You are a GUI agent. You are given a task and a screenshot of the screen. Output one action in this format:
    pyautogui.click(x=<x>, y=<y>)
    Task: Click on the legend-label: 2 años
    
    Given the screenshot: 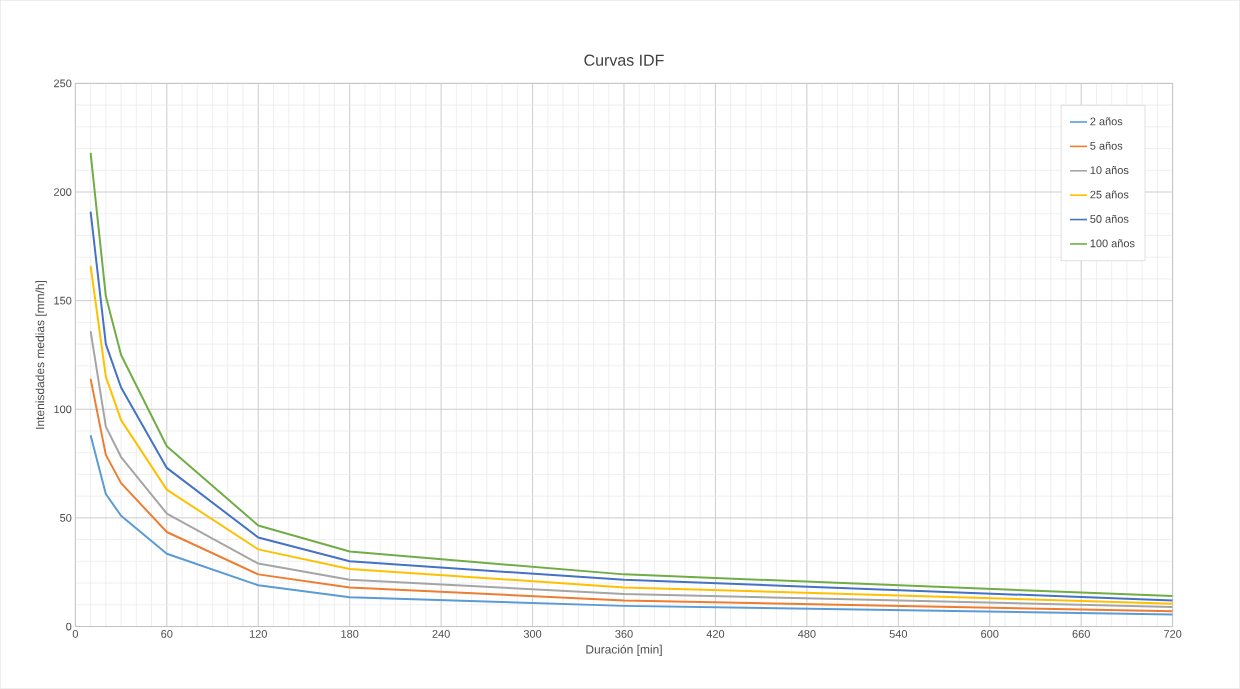 What is the action you would take?
    pyautogui.click(x=1106, y=121)
    